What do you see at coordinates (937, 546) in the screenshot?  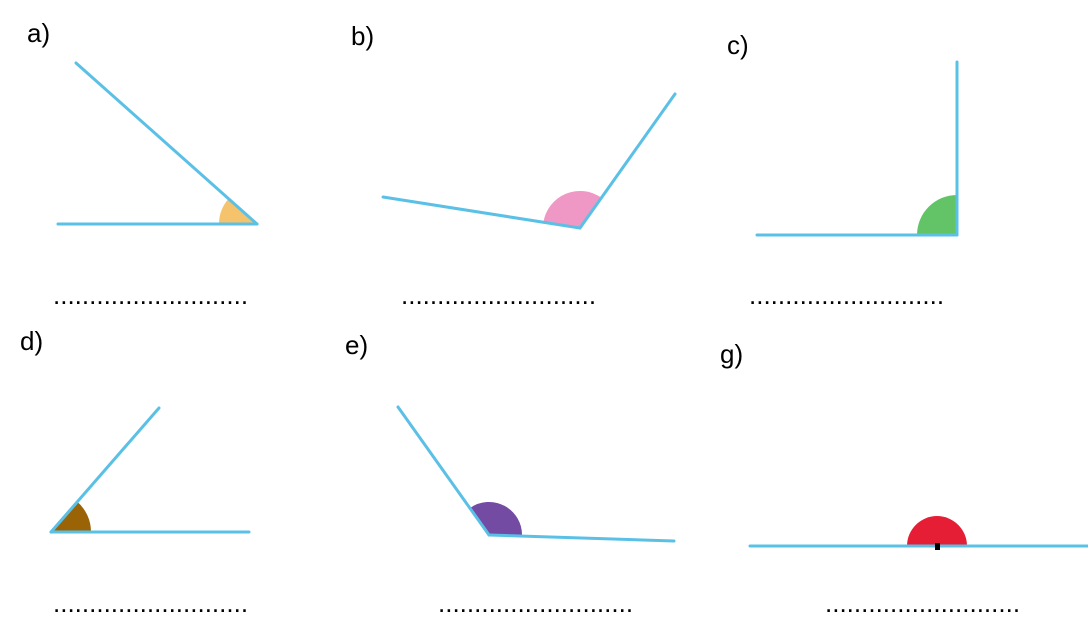 I see `vertex-mark` at bounding box center [937, 546].